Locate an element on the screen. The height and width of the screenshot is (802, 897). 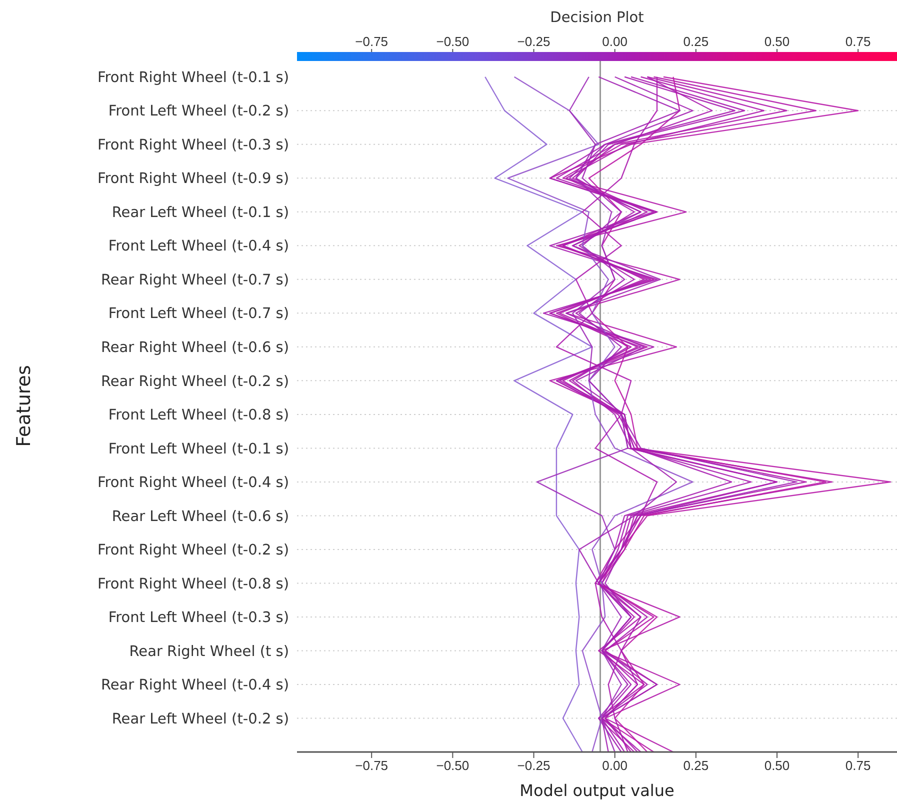
y-tick-label: Rear Right Wheel (t-0.7 s) is located at coordinates (194, 280).